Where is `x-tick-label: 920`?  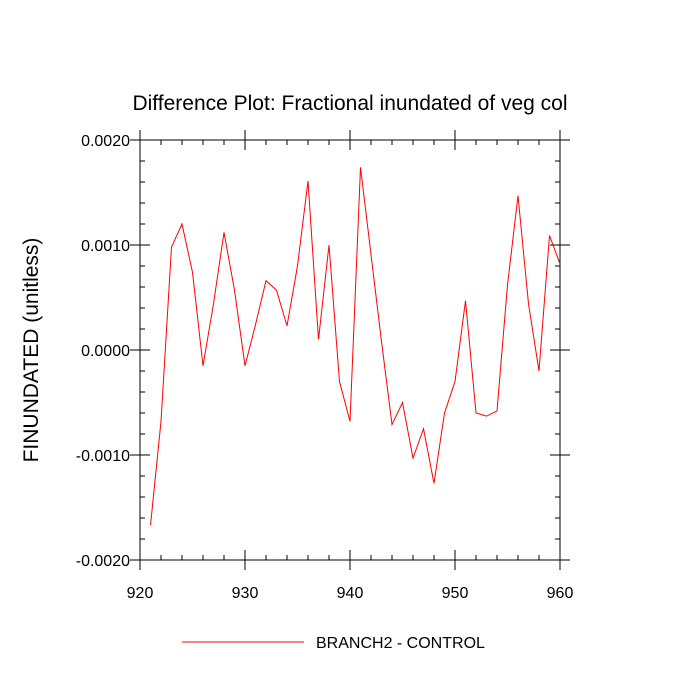
x-tick-label: 920 is located at coordinates (140, 593).